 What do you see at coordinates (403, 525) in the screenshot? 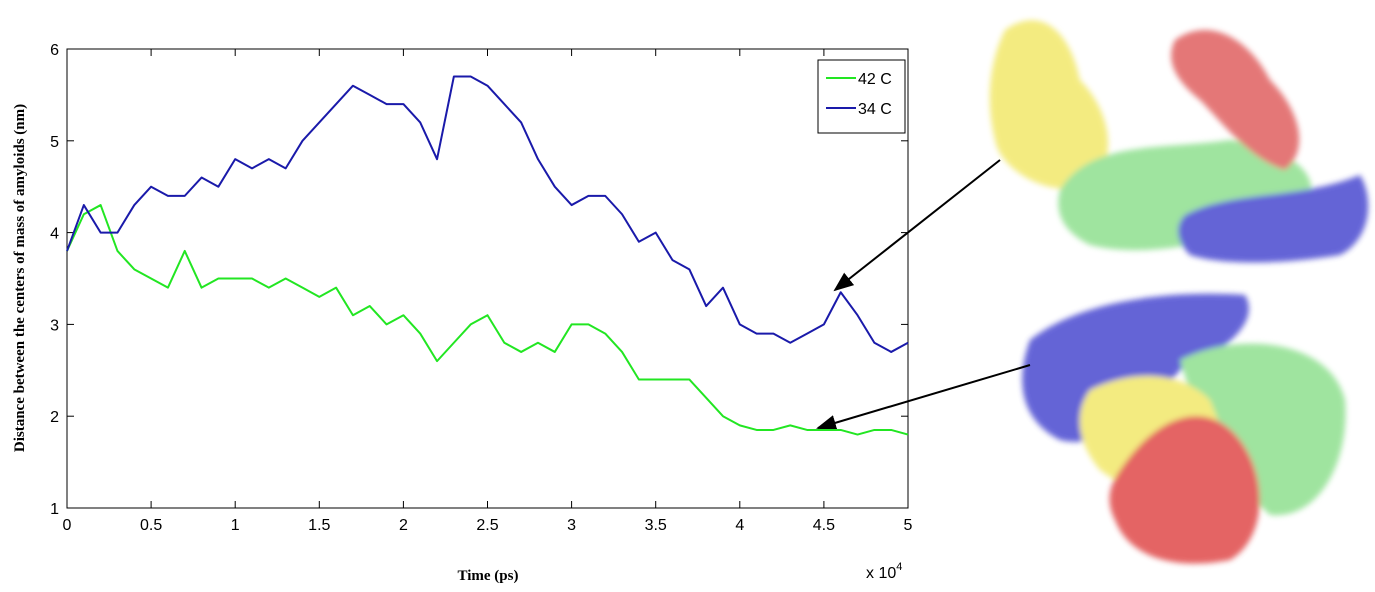
I see `x-tick-label: 2` at bounding box center [403, 525].